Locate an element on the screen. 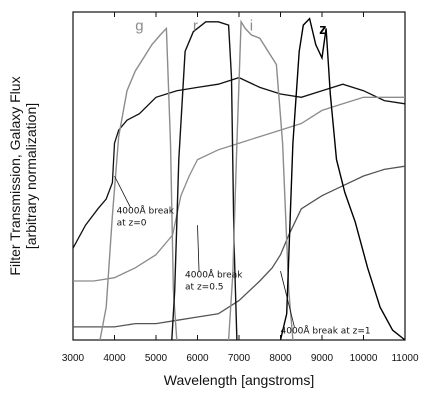 The height and width of the screenshot is (406, 436). annotation-text-0: 4000Å break is located at coordinates (146, 211).